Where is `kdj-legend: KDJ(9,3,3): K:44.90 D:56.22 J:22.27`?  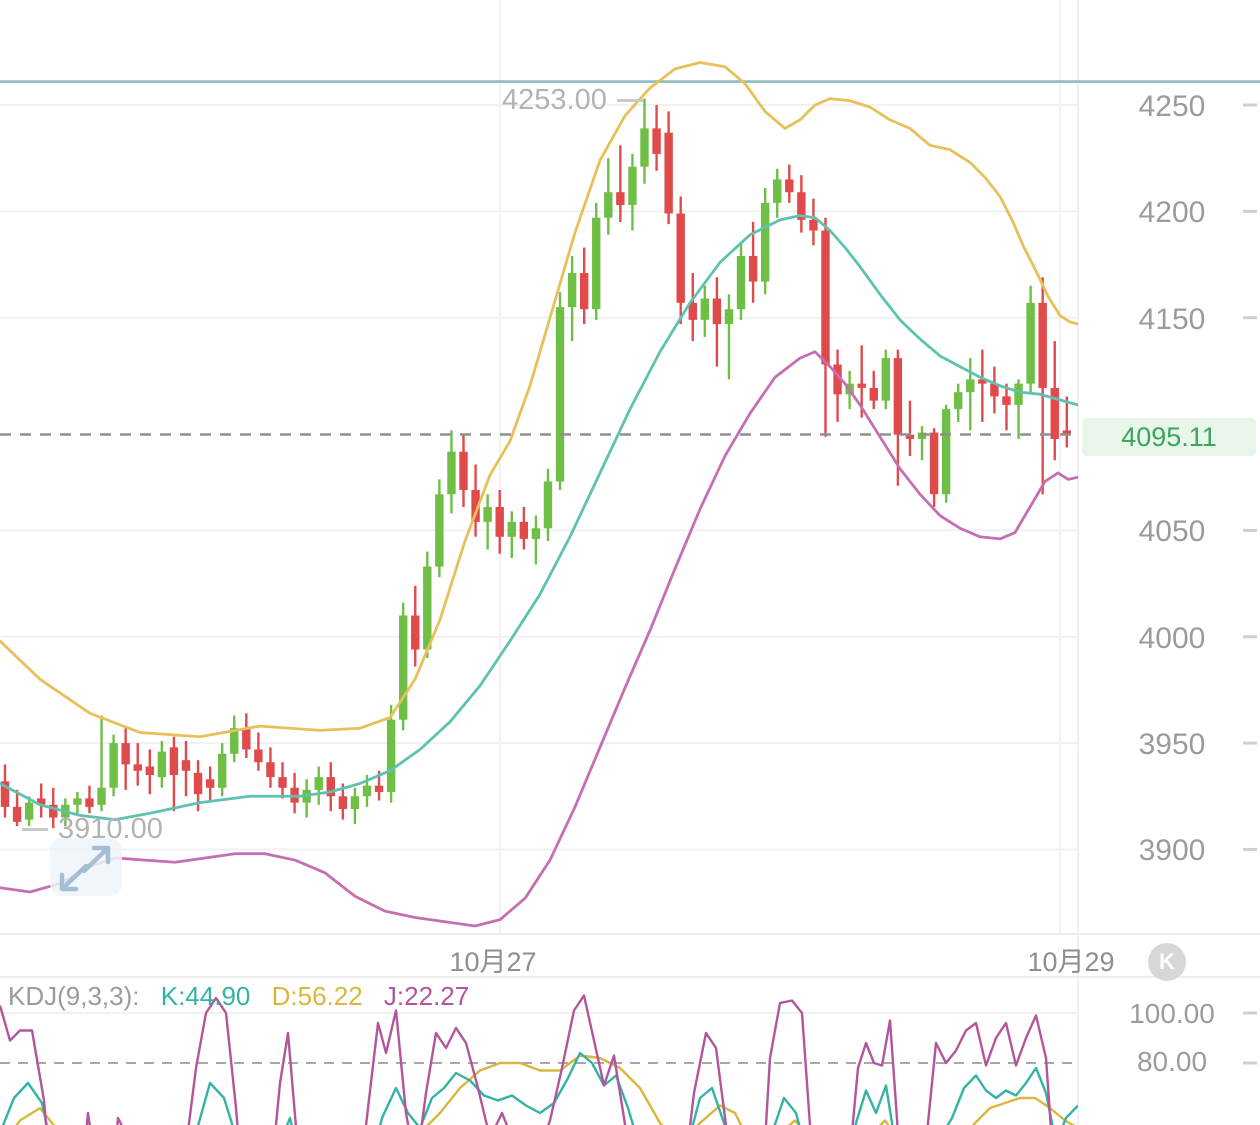 kdj-legend: KDJ(9,3,3): K:44.90 D:56.22 J:22.27 is located at coordinates (245, 996).